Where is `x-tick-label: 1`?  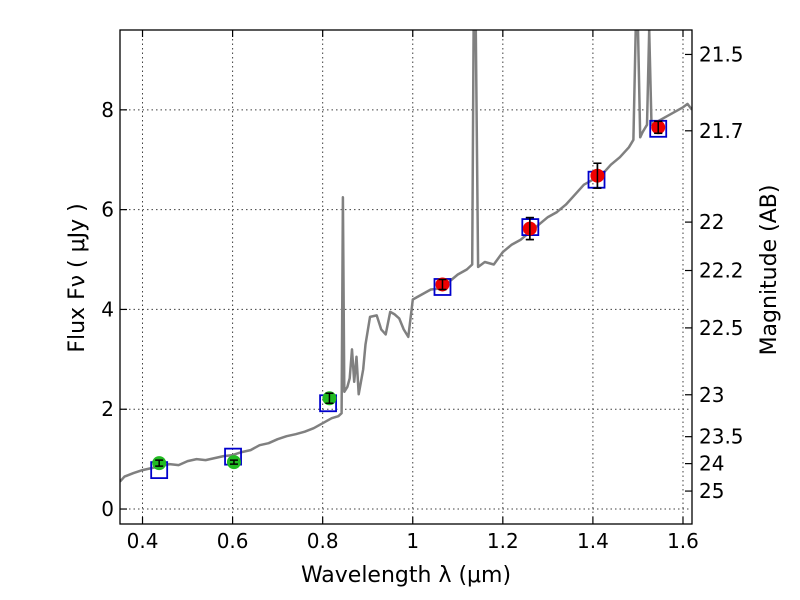 x-tick-label: 1 is located at coordinates (412, 541).